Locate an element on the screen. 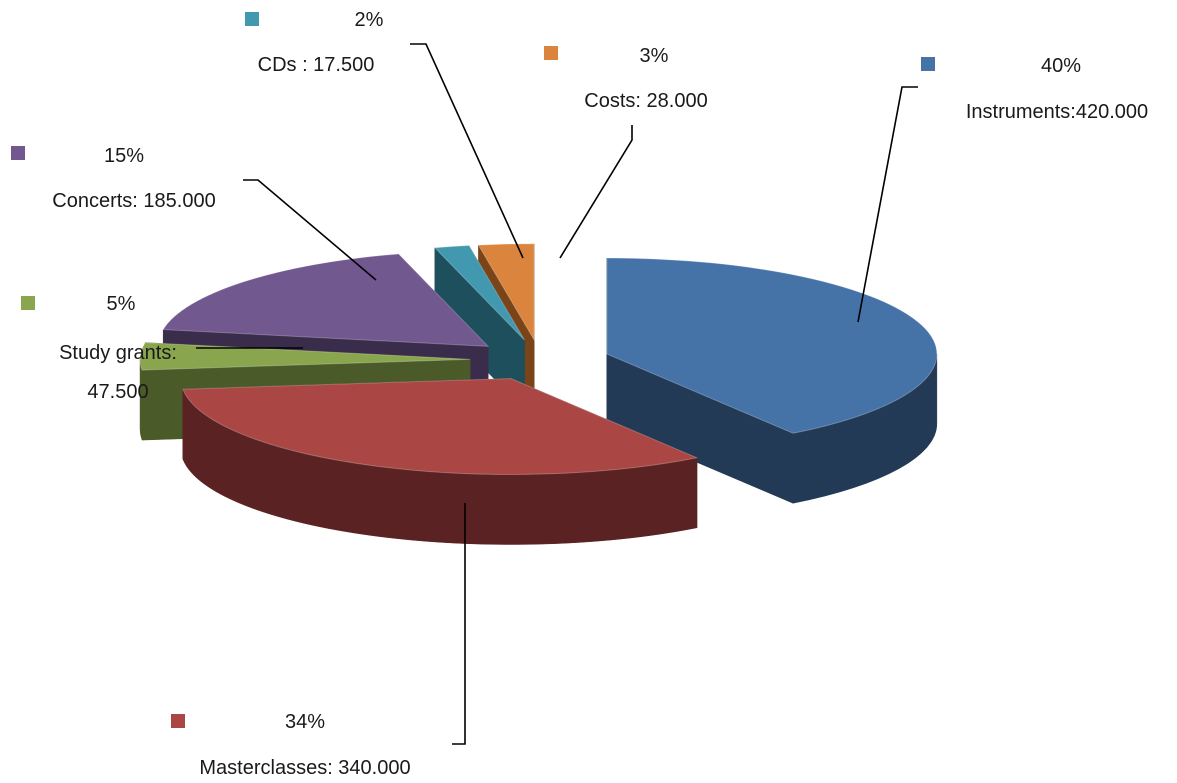 Image resolution: width=1177 pixels, height=783 pixels. pie-label-costs: 3% Costs: 28.000 is located at coordinates (626, 152).